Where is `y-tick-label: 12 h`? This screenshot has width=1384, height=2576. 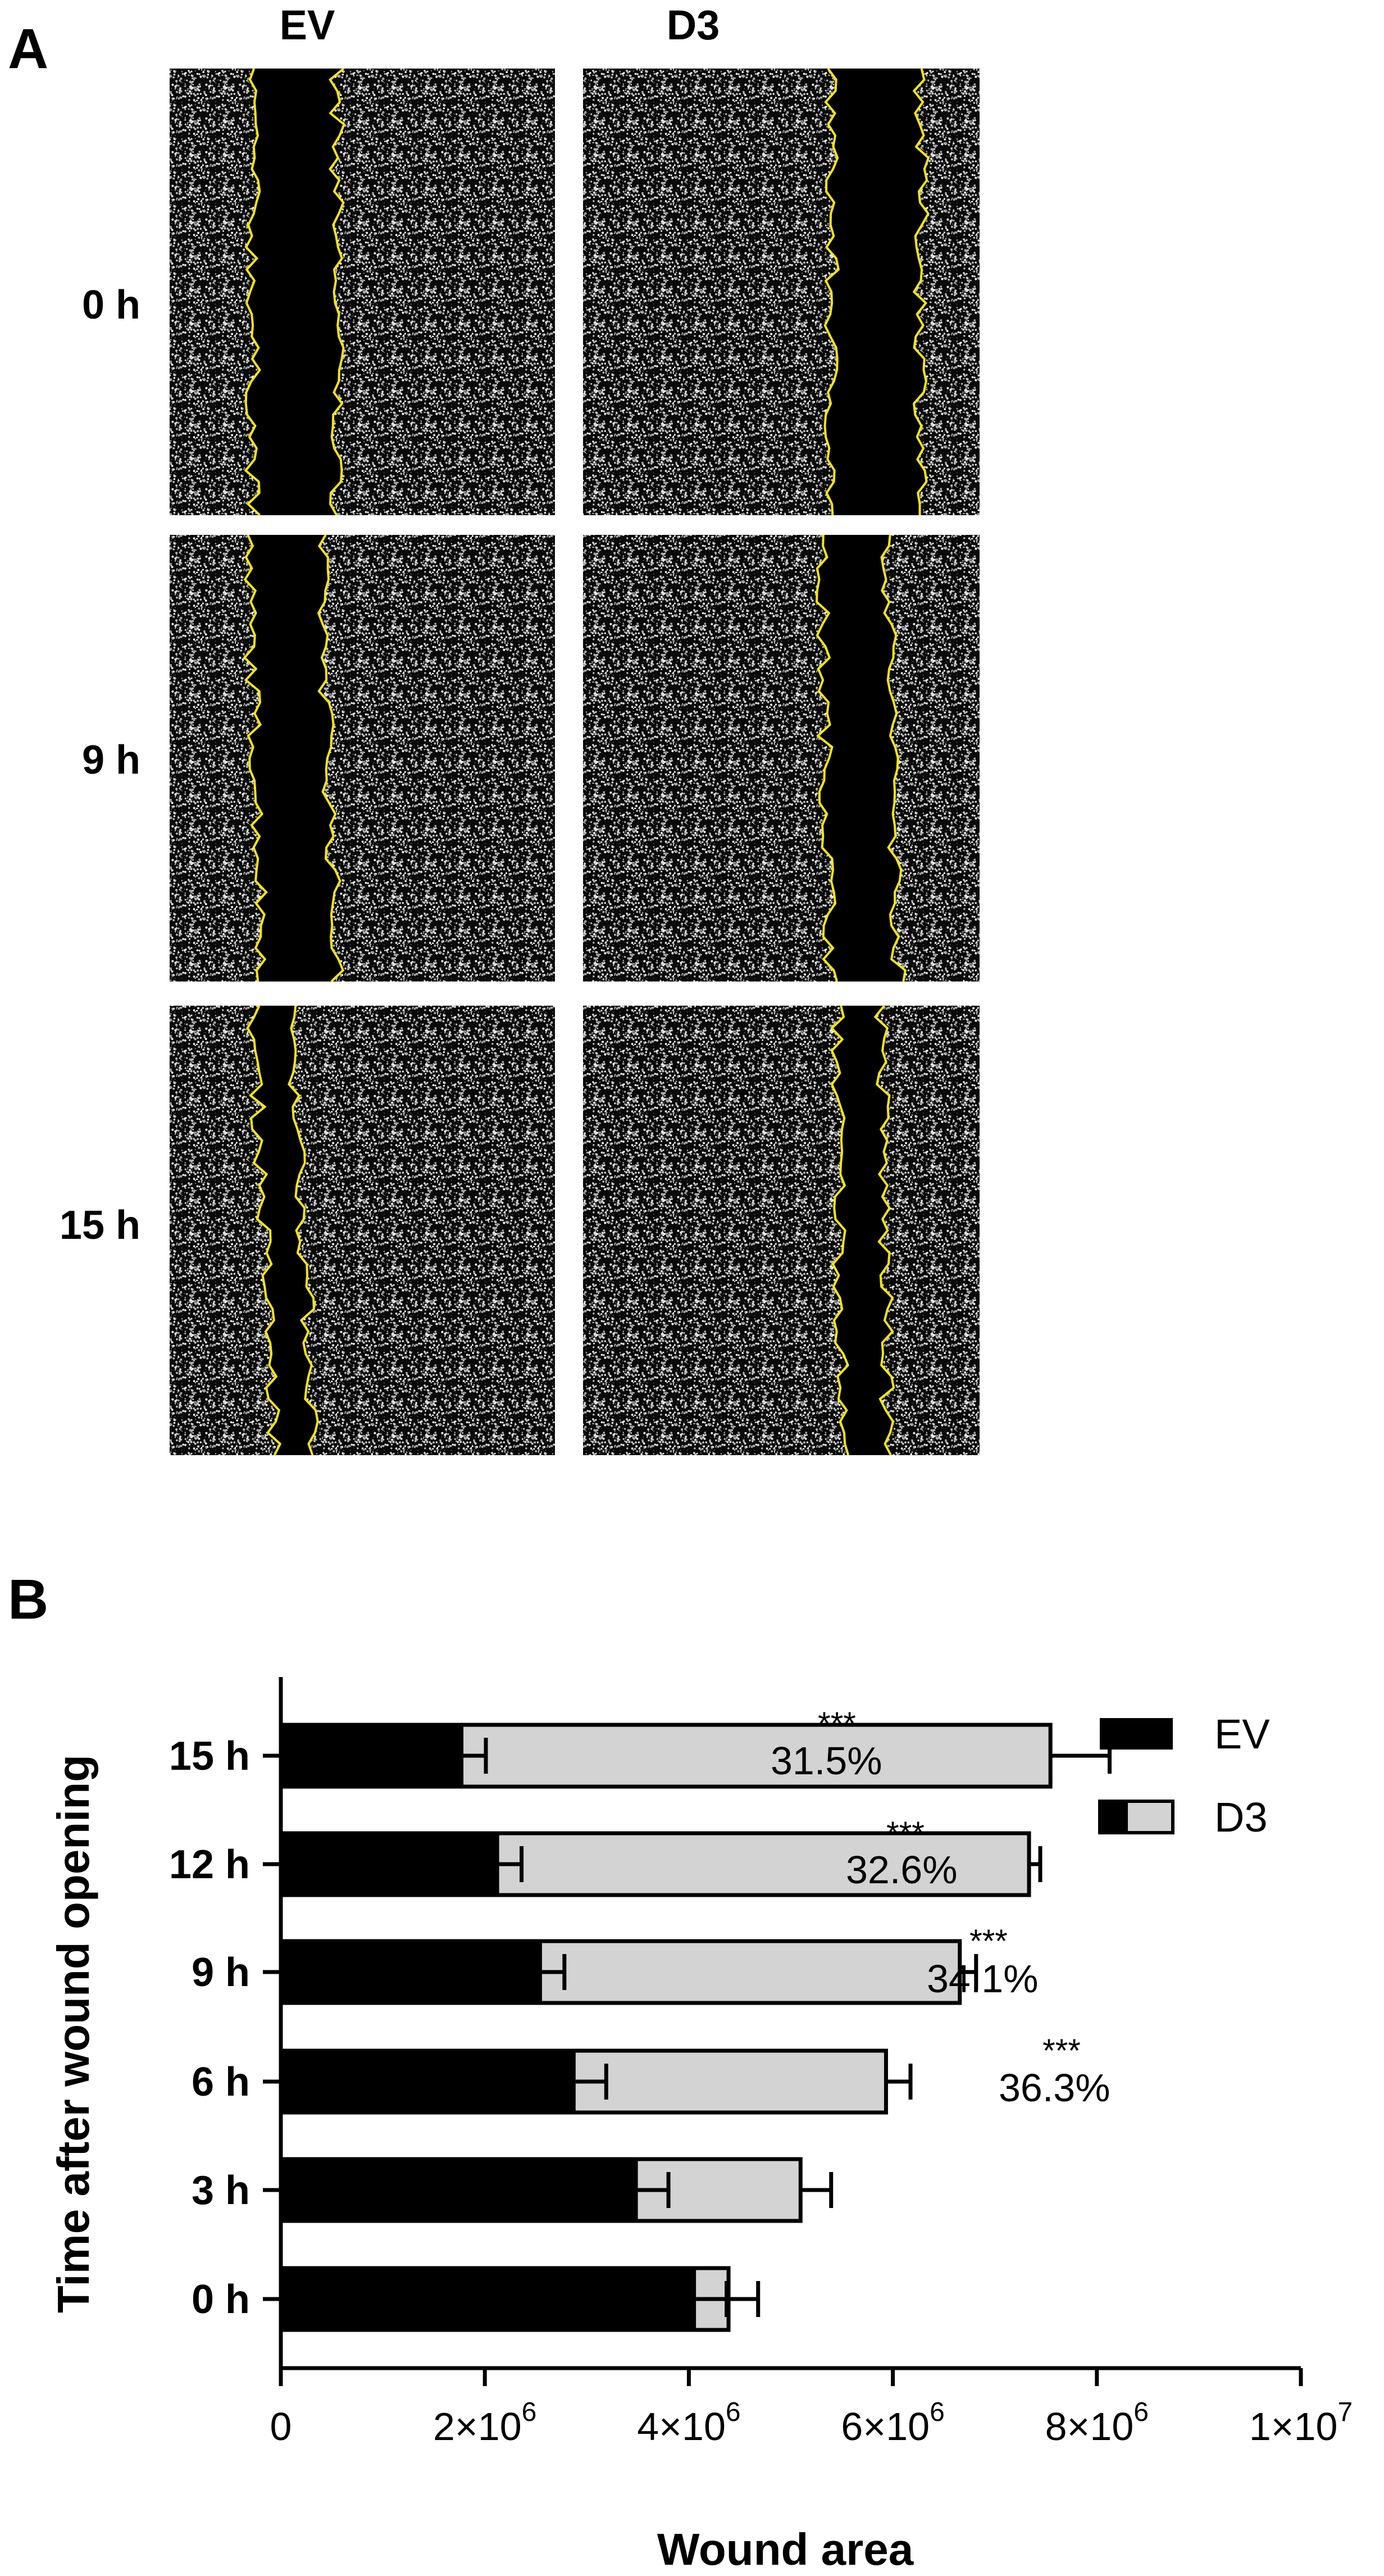 y-tick-label: 12 h is located at coordinates (209, 1865).